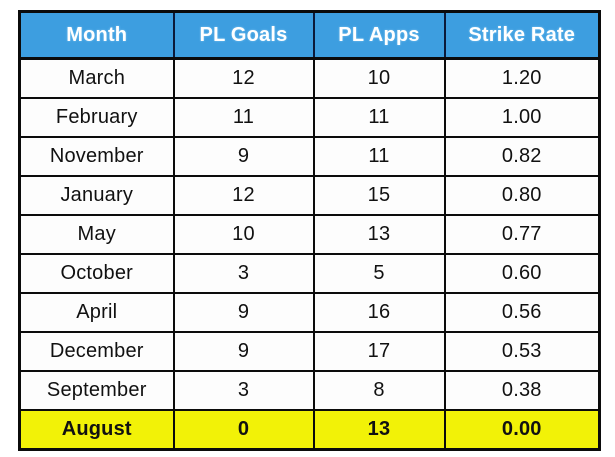 This screenshot has height=457, width=615. I want to click on table-row: October 3 5 0.60, so click(309, 273).